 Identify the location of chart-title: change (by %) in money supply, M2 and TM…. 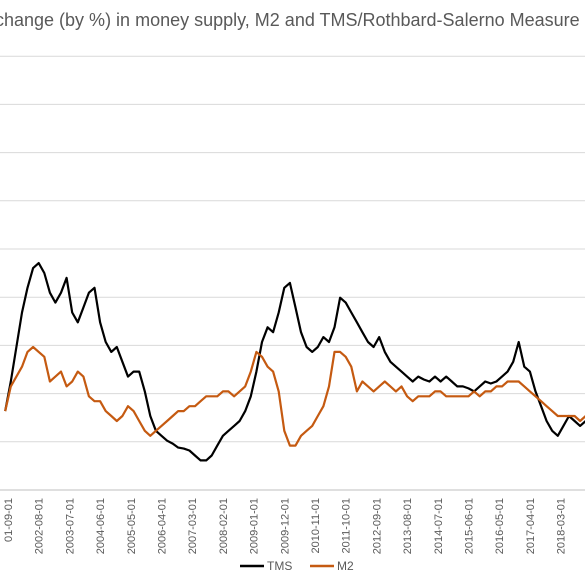
(290, 20).